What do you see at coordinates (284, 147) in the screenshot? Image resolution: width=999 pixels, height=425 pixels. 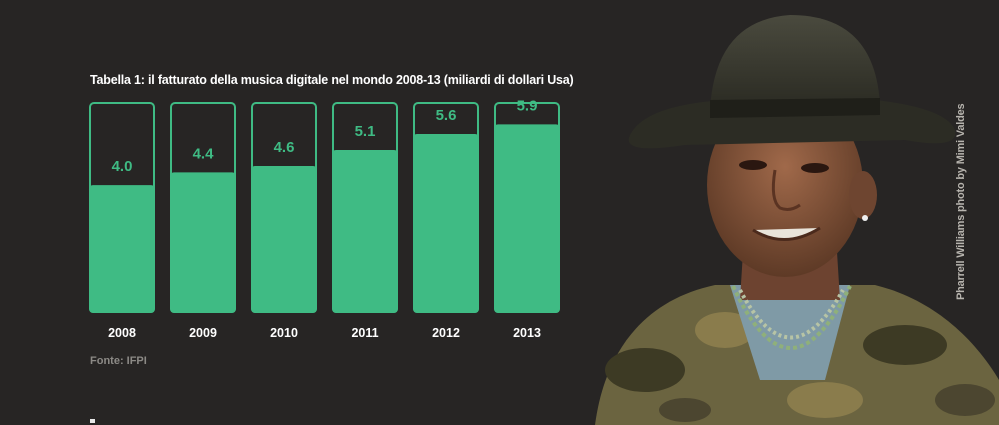 I see `bar-value-label: 4.6` at bounding box center [284, 147].